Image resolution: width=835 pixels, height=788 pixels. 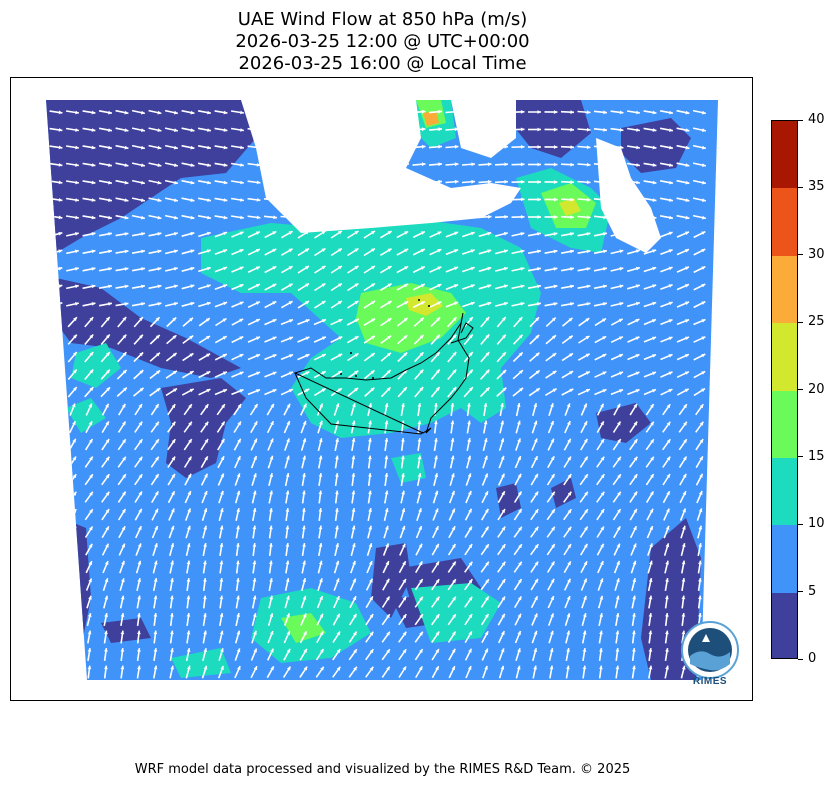 What do you see at coordinates (385, 339) in the screenshot?
I see `uae-islands` at bounding box center [385, 339].